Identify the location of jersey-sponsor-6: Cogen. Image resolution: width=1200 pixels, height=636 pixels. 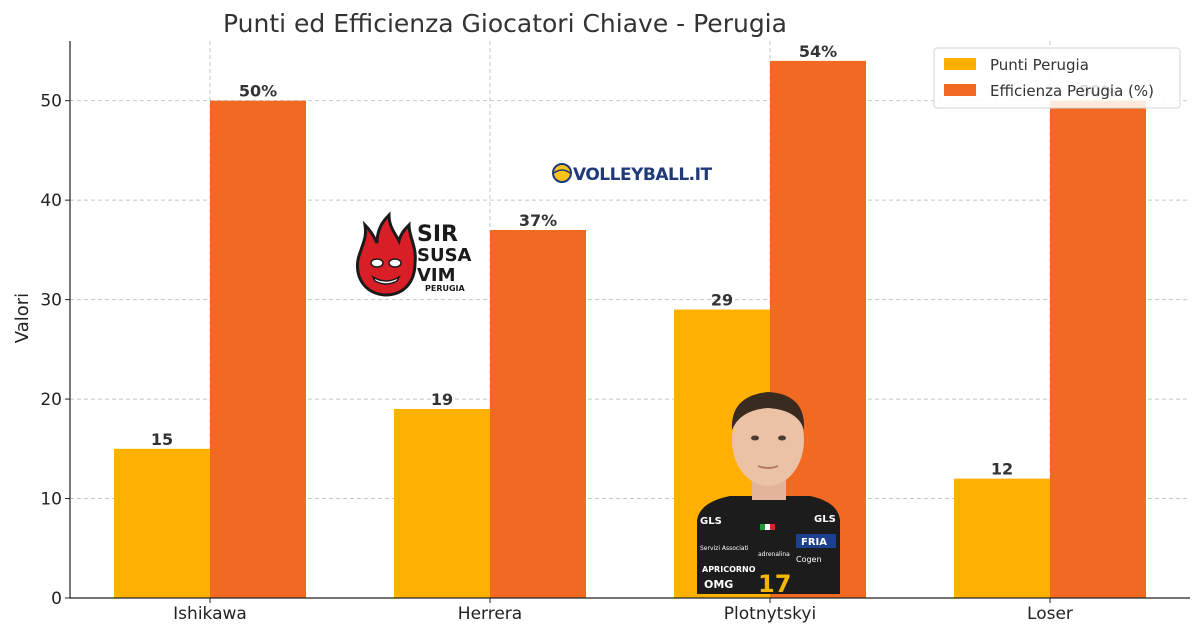
(809, 559).